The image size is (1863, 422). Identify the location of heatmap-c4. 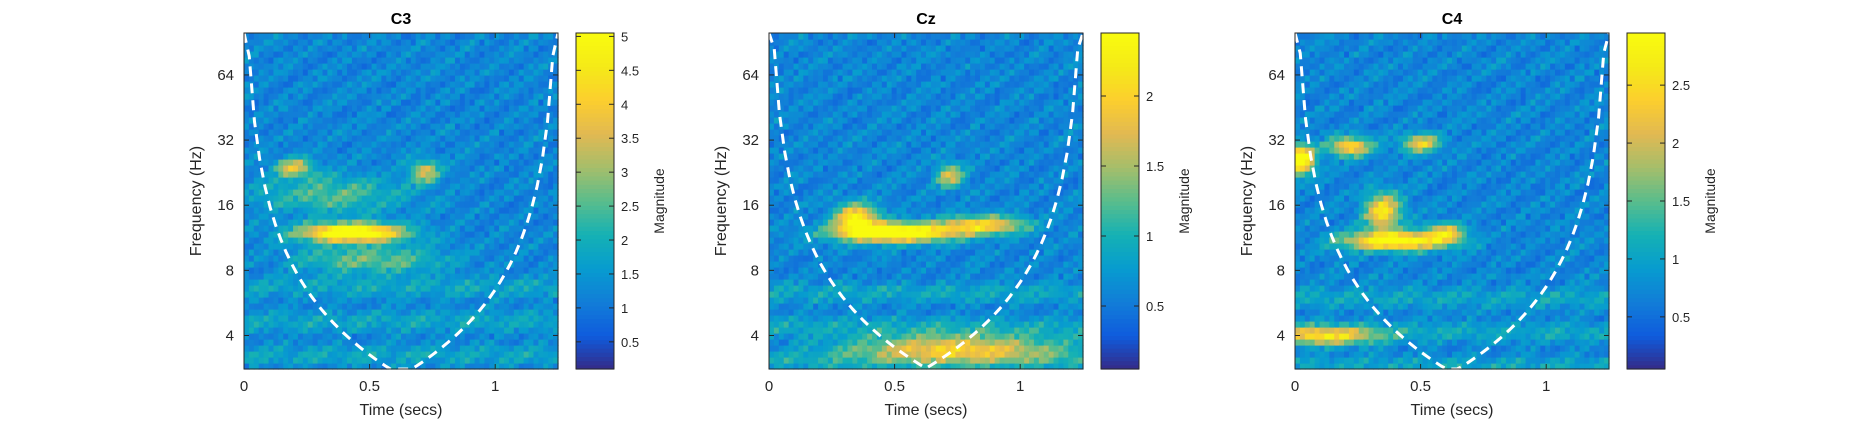
(1452, 201).